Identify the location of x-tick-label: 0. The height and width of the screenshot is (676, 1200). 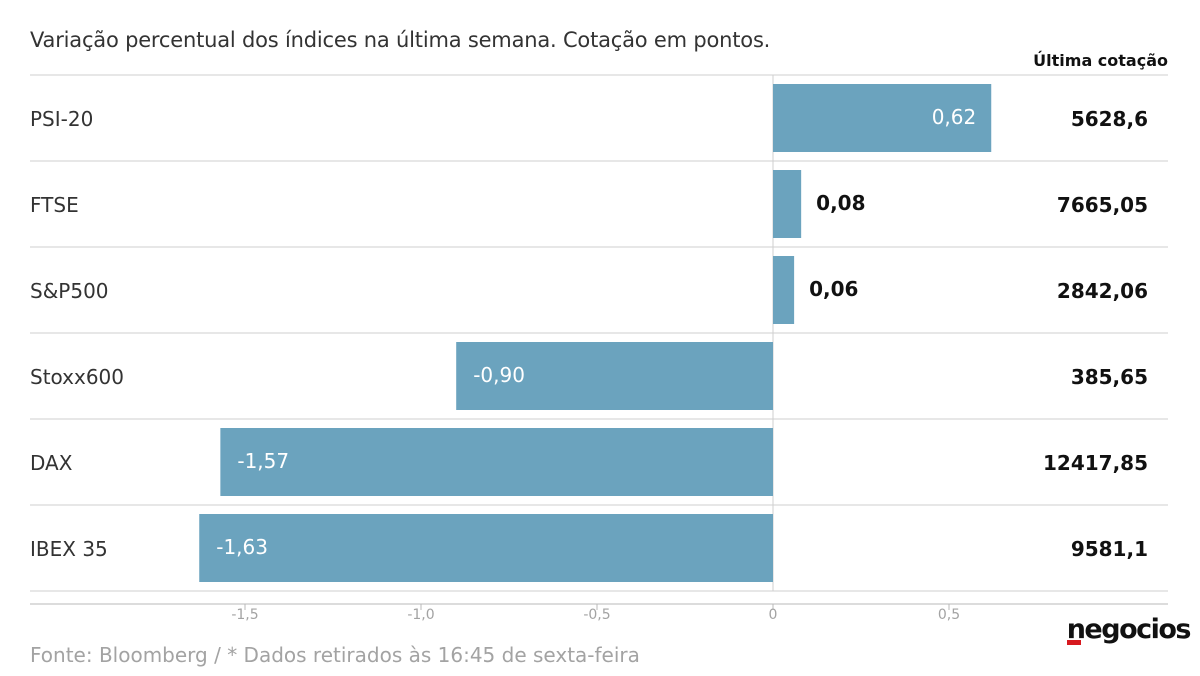
(773, 615).